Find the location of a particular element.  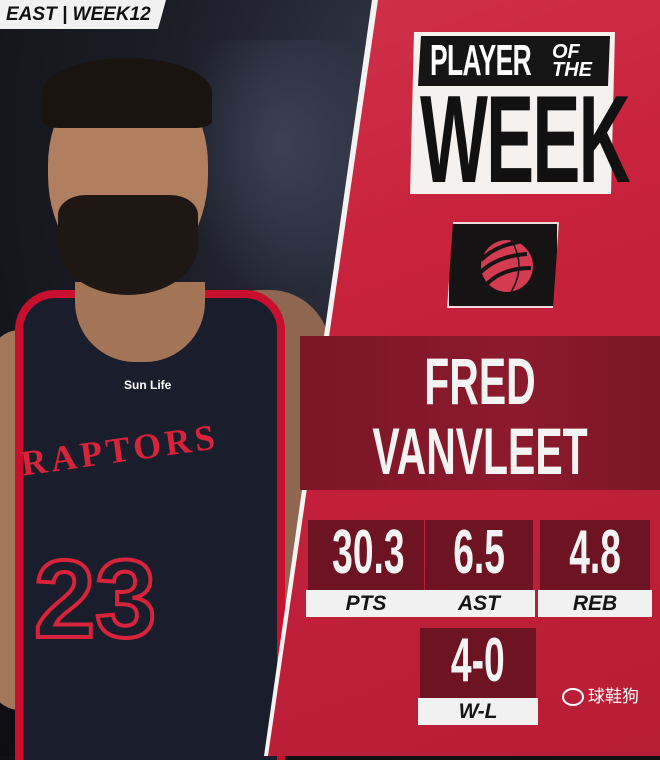

stat-win-loss: 4-0 W-L is located at coordinates (478, 676).